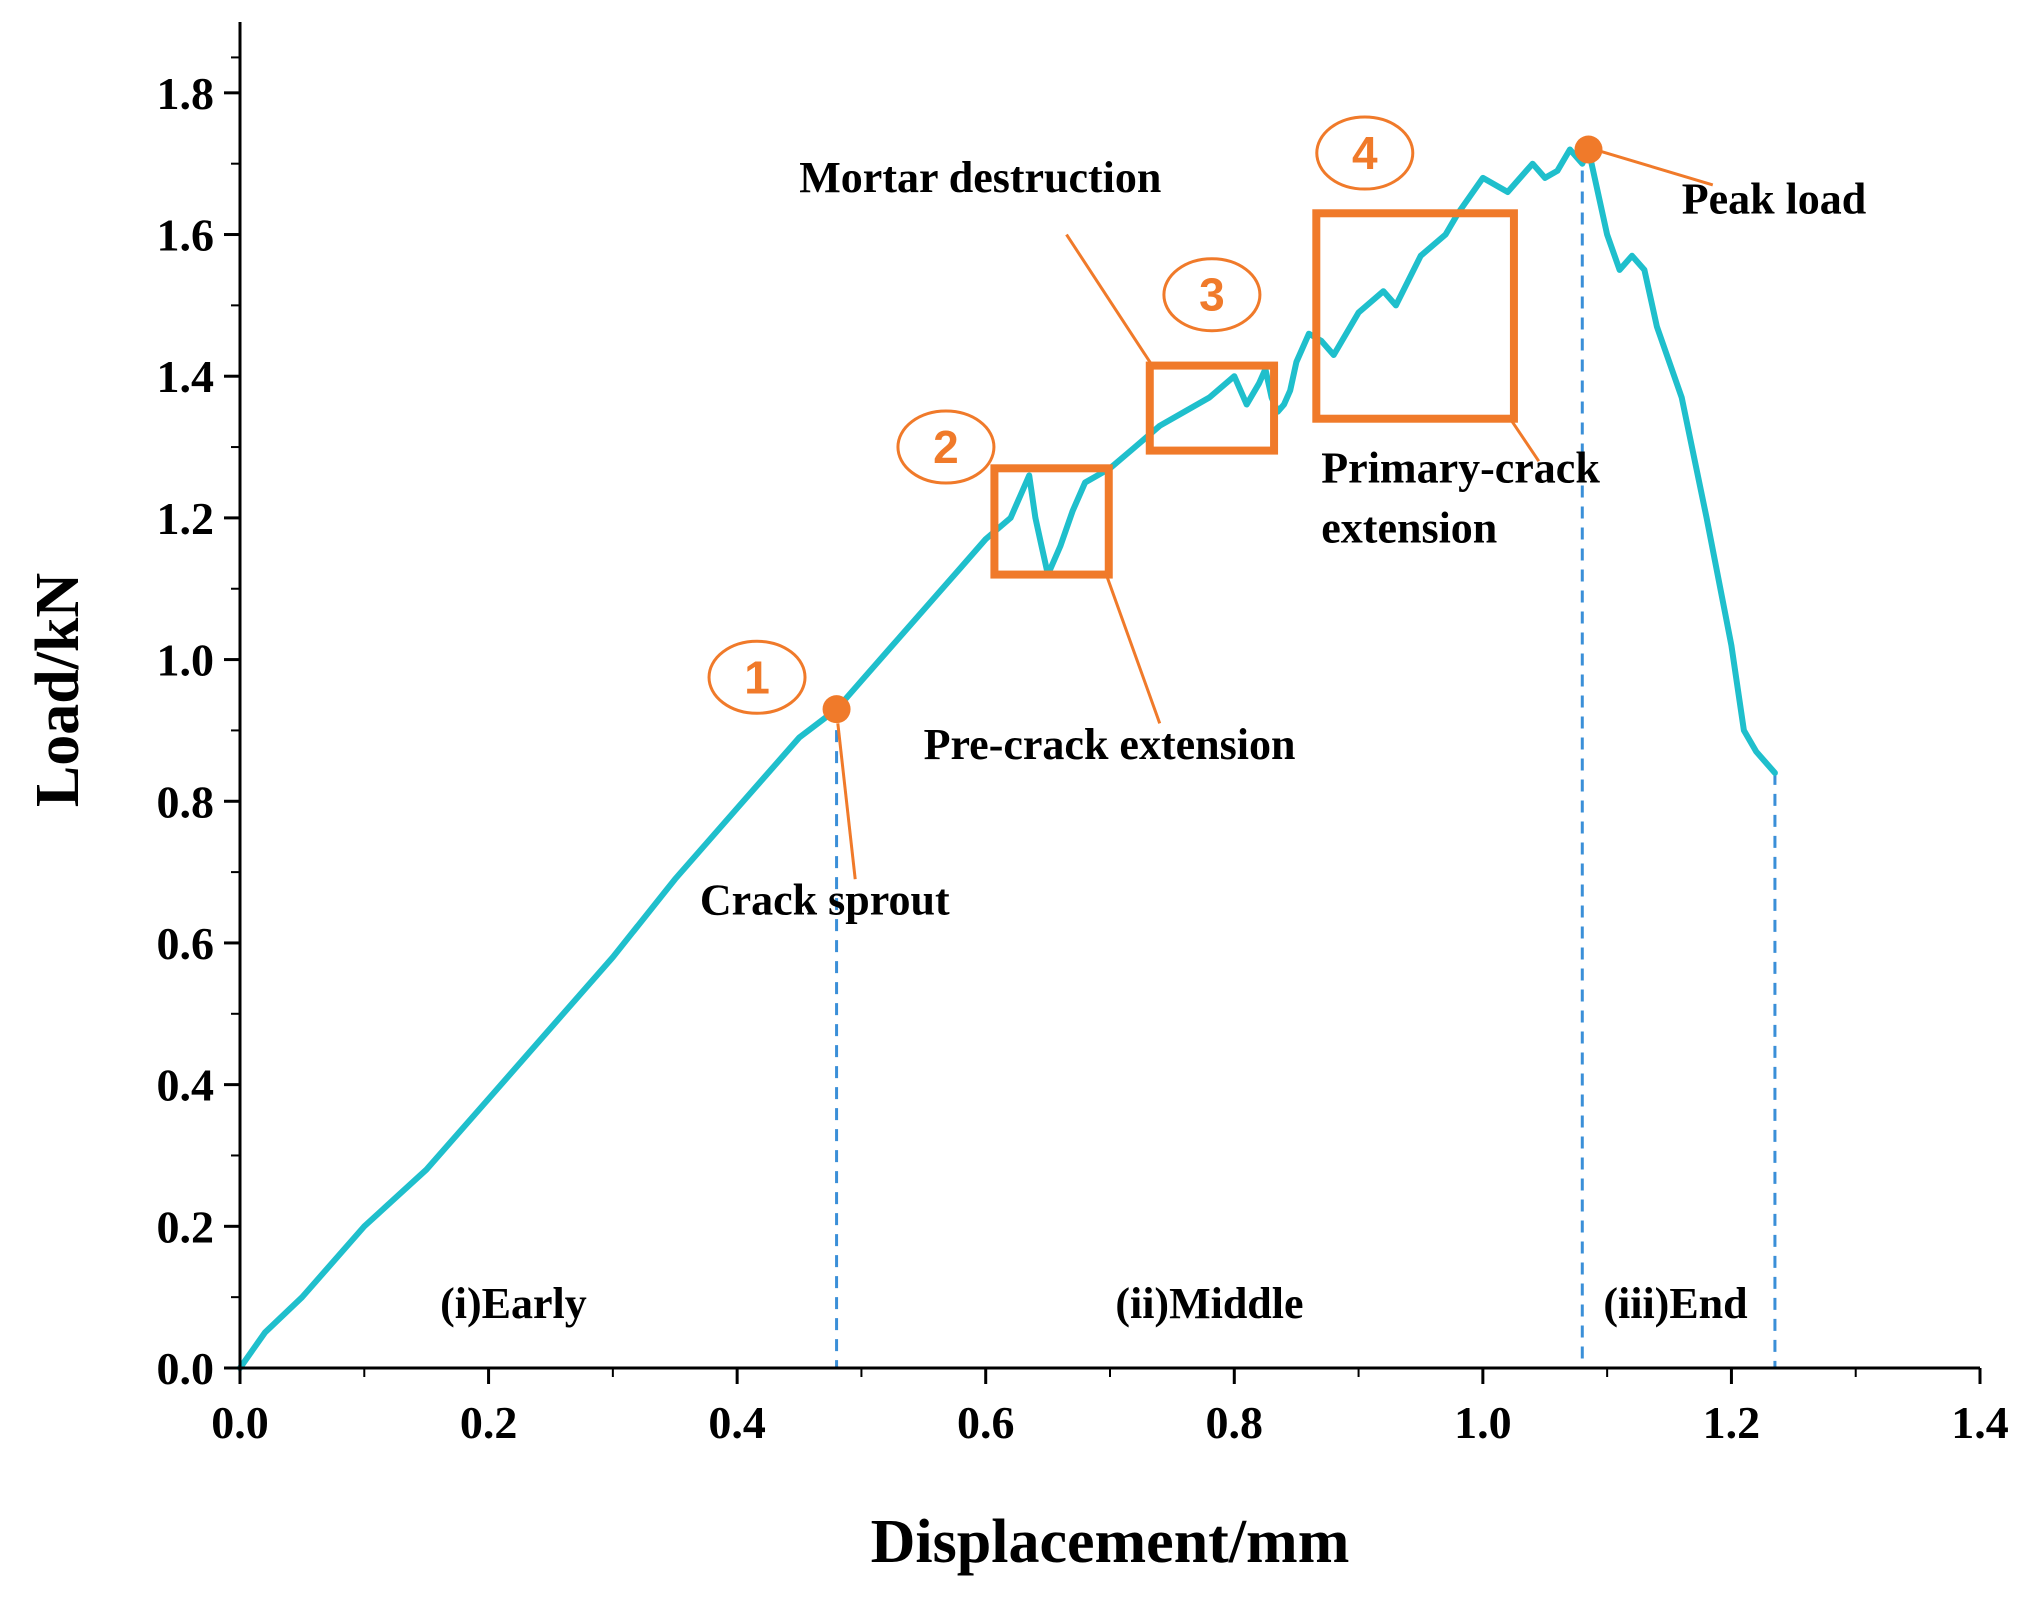  What do you see at coordinates (1409, 527) in the screenshot?
I see `primary-crack-label-line-2: extension` at bounding box center [1409, 527].